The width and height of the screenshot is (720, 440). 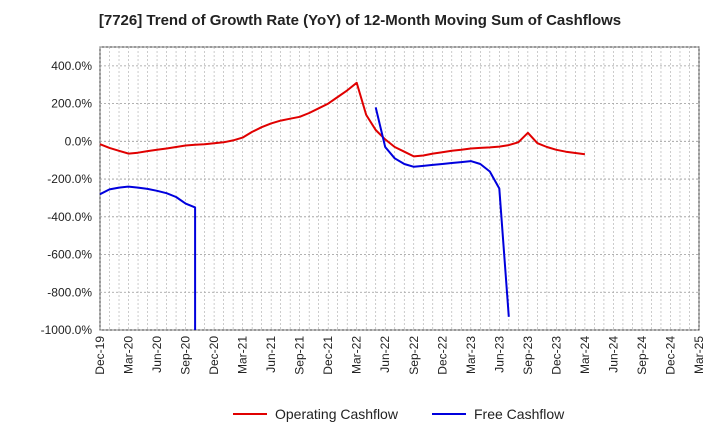 I want to click on x-tick-label: Dec-24, so click(x=670, y=355).